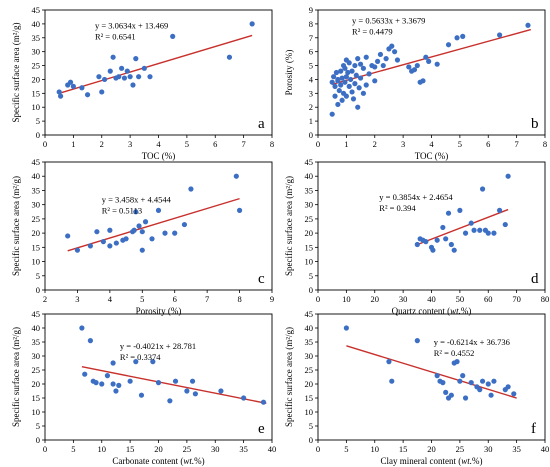 The image size is (550, 467). Describe the element at coordinates (36, 79) in the screenshot. I see `y-tick-label-a-4: 20` at that location.